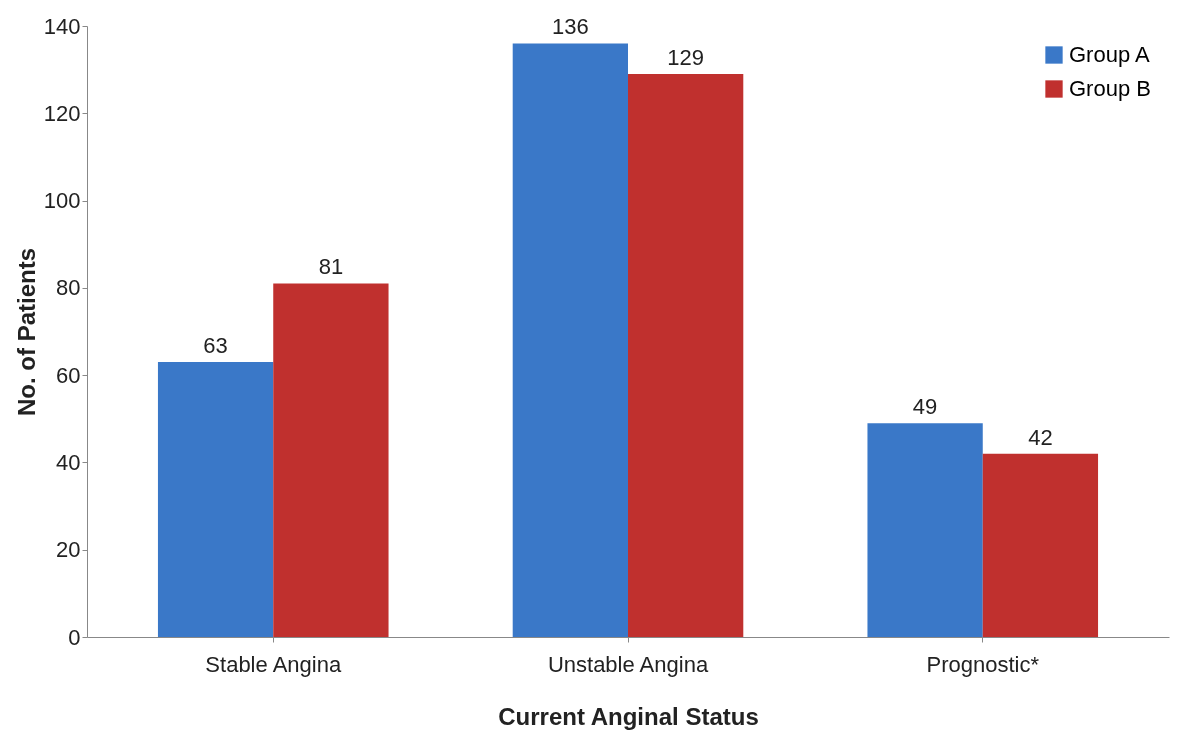 This screenshot has width=1189, height=744. What do you see at coordinates (1110, 54) in the screenshot?
I see `legend-label: Group A` at bounding box center [1110, 54].